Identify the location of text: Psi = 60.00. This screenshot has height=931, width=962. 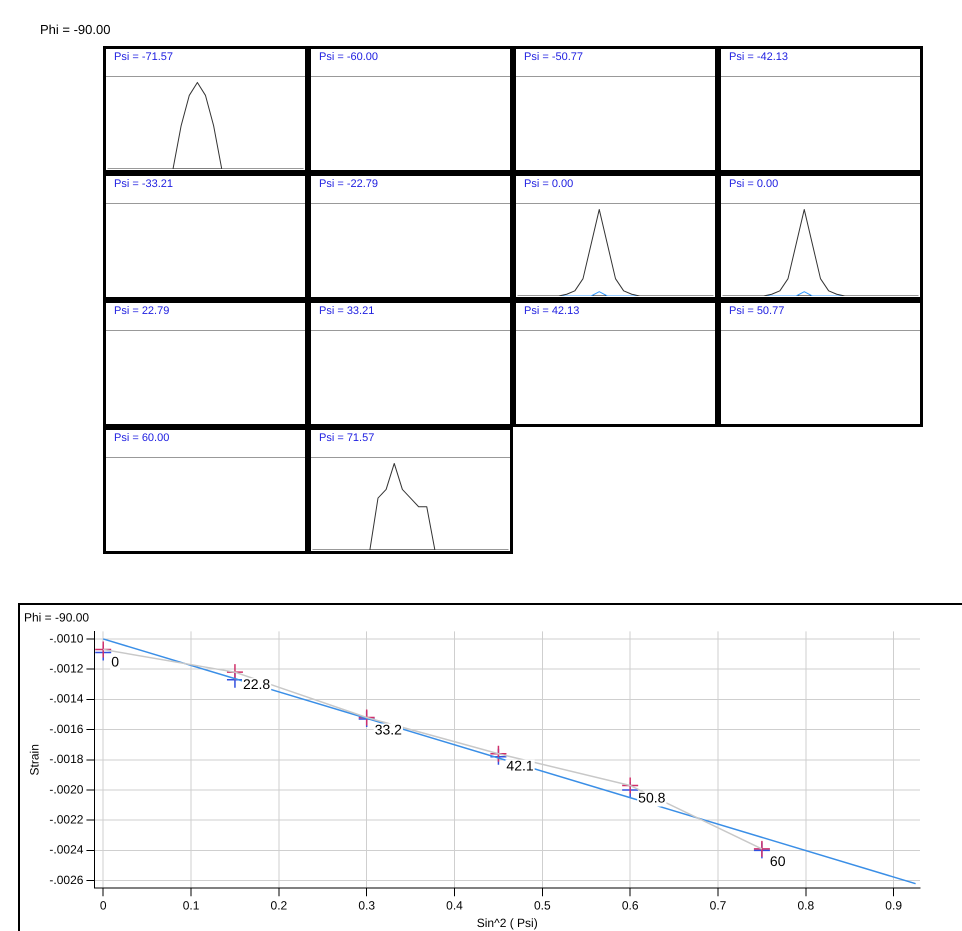
(205, 444).